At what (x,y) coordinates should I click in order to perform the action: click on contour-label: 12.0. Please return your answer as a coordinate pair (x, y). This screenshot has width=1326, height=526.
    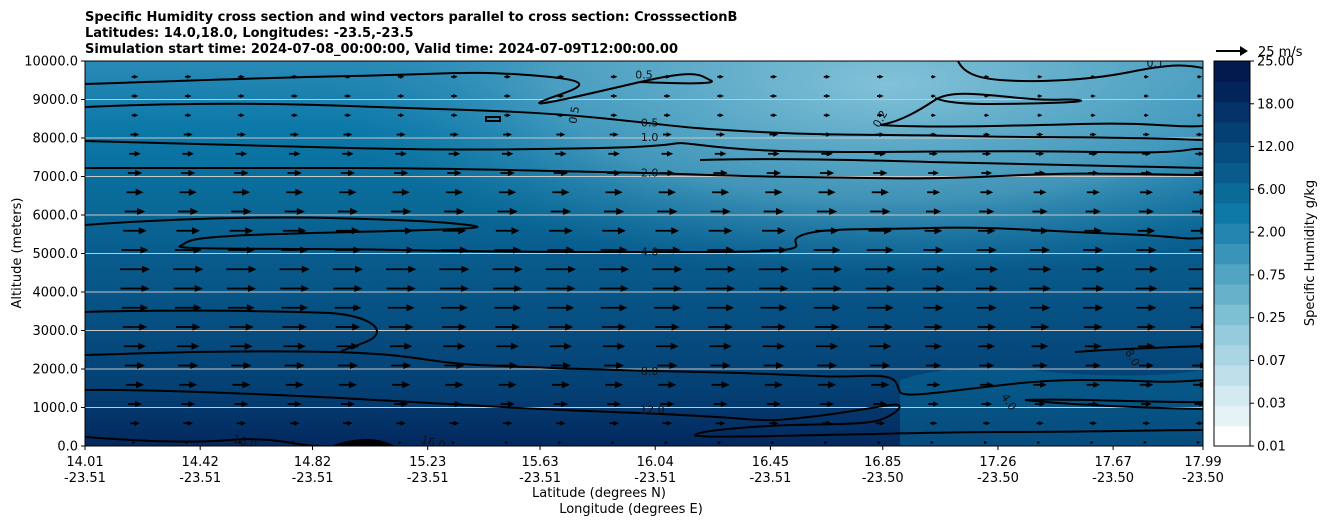
    Looking at the image, I should click on (652, 409).